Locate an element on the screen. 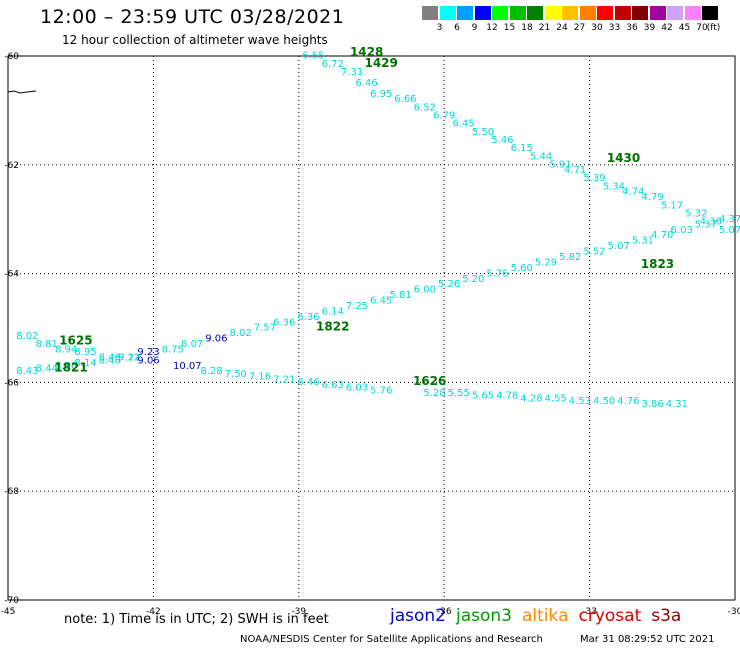 The image size is (740, 650). wave-height-value: 5.52 is located at coordinates (594, 252).